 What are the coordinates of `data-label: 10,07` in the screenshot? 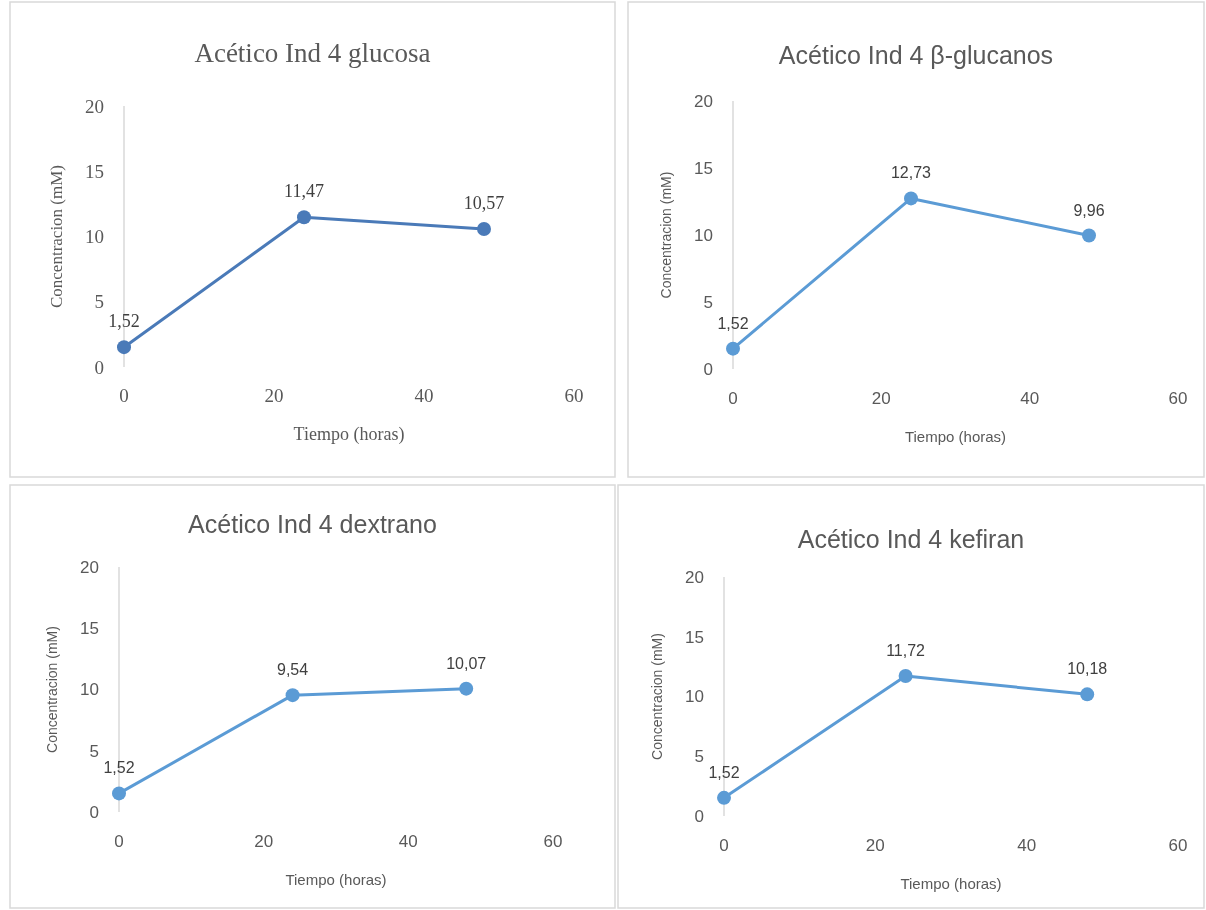 It's located at (466, 663).